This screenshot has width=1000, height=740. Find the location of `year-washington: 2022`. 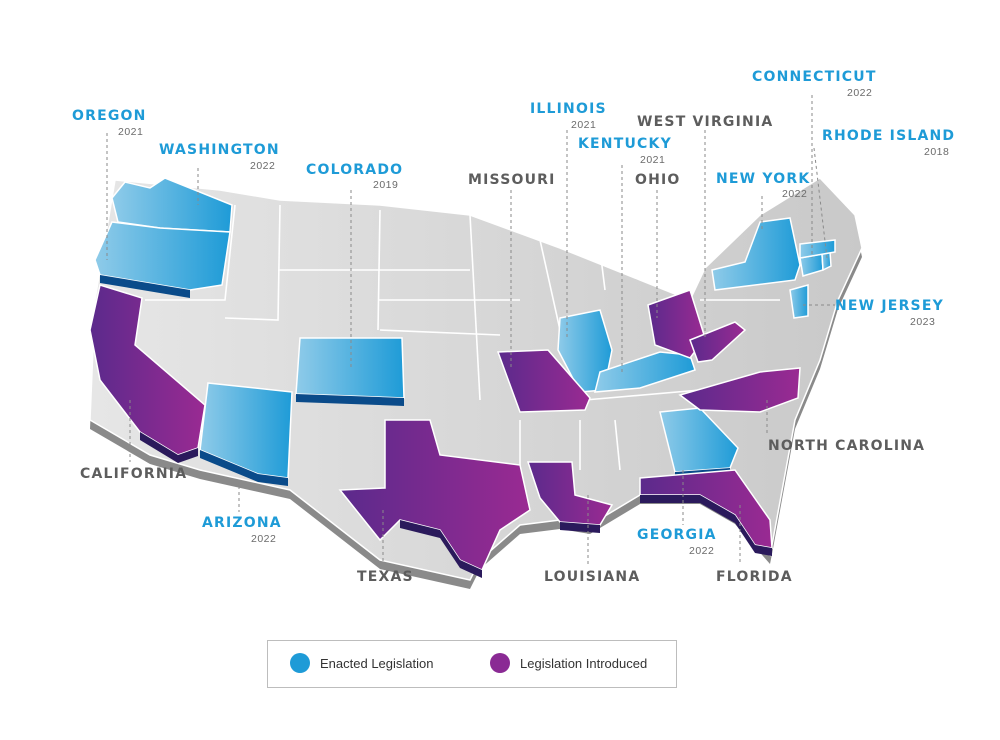

year-washington: 2022 is located at coordinates (263, 166).